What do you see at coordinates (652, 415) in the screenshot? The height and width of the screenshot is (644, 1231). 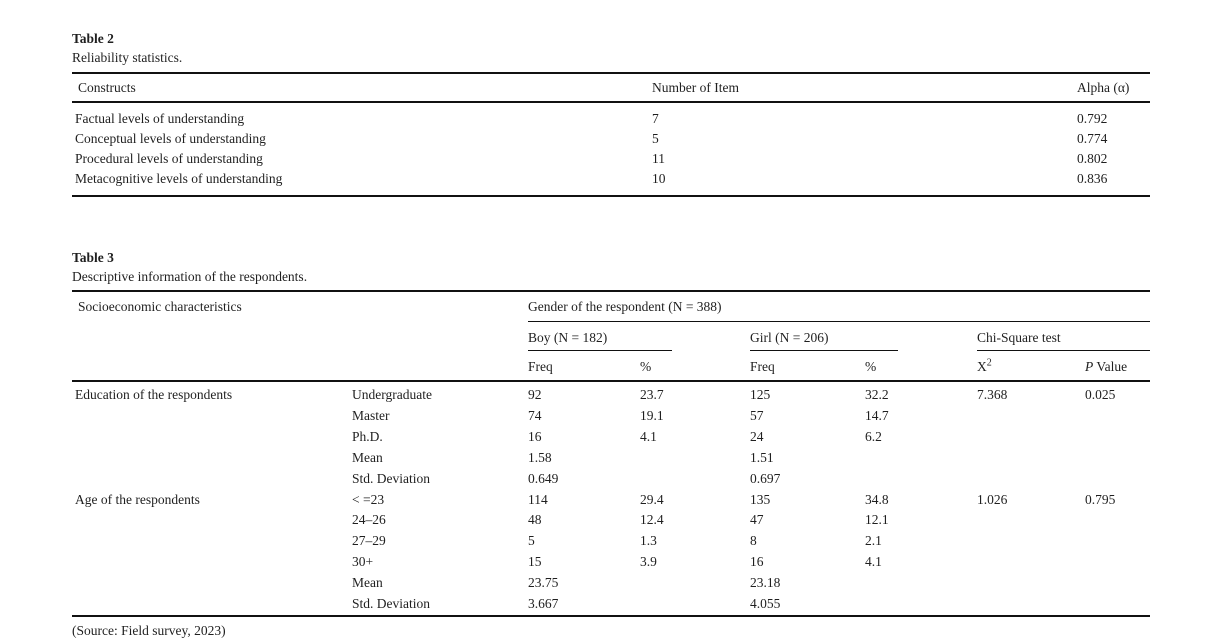 I see `table-cell: 19.1` at bounding box center [652, 415].